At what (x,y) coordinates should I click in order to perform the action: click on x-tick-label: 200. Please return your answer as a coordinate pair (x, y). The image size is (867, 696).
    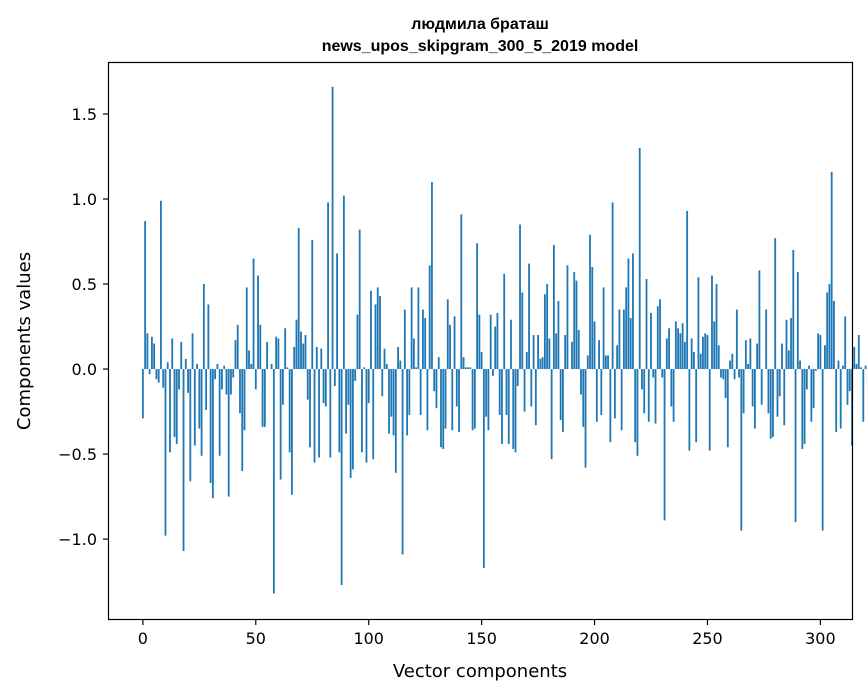
    Looking at the image, I should click on (594, 638).